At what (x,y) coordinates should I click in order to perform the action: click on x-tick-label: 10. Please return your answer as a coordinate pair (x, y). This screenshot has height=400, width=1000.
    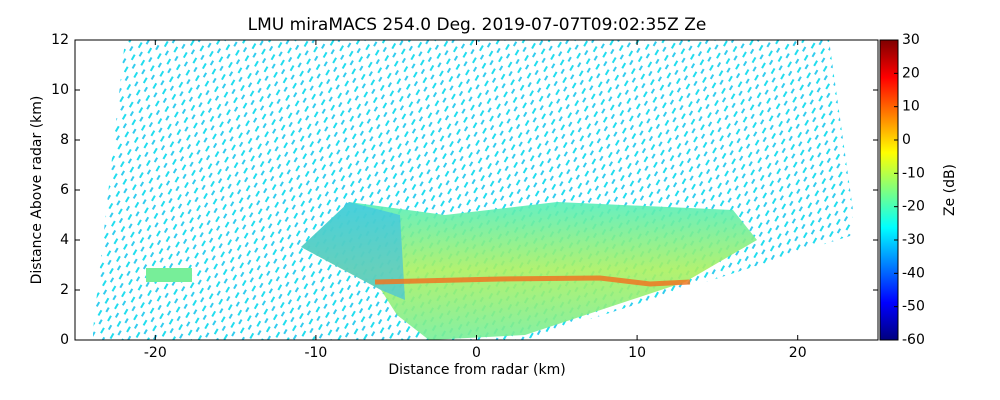
    Looking at the image, I should click on (637, 353).